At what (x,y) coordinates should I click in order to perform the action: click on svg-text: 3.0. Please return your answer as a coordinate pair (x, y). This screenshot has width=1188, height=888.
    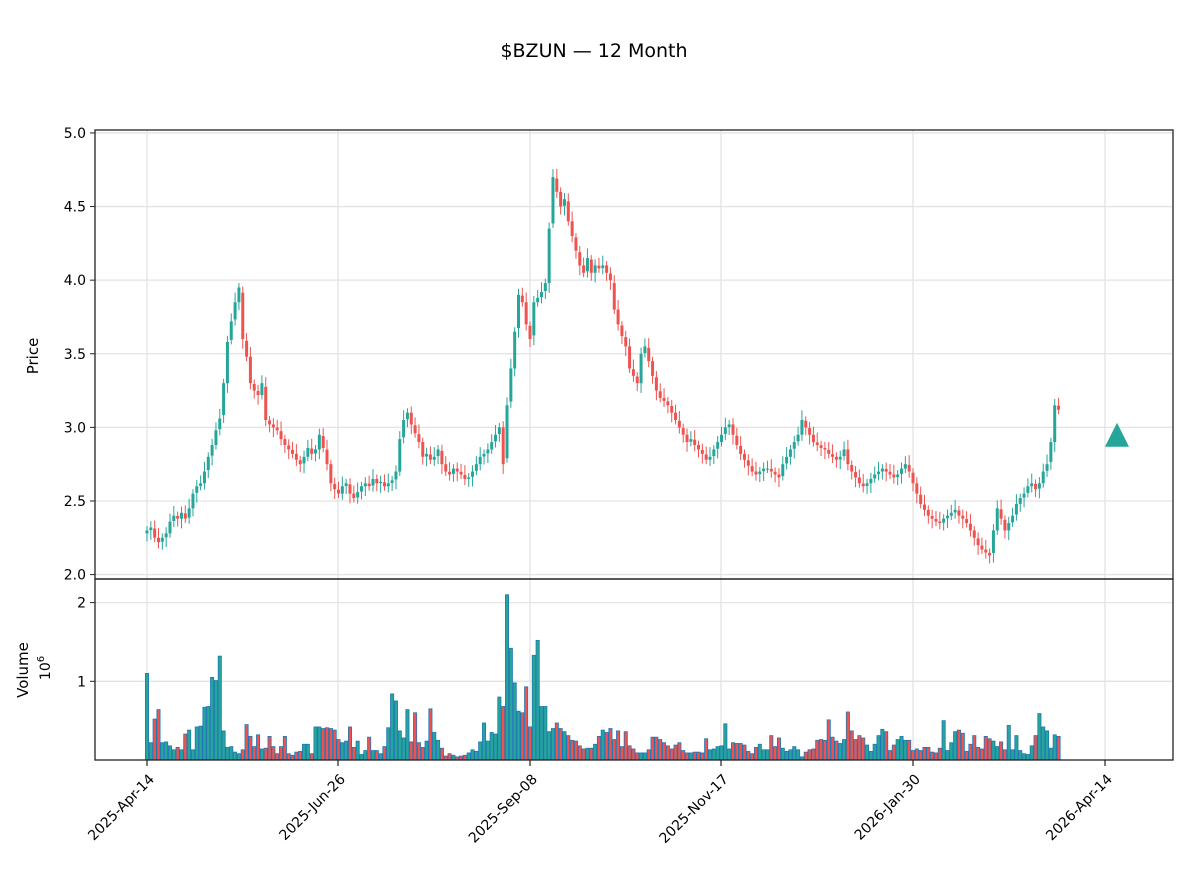
    Looking at the image, I should click on (75, 428).